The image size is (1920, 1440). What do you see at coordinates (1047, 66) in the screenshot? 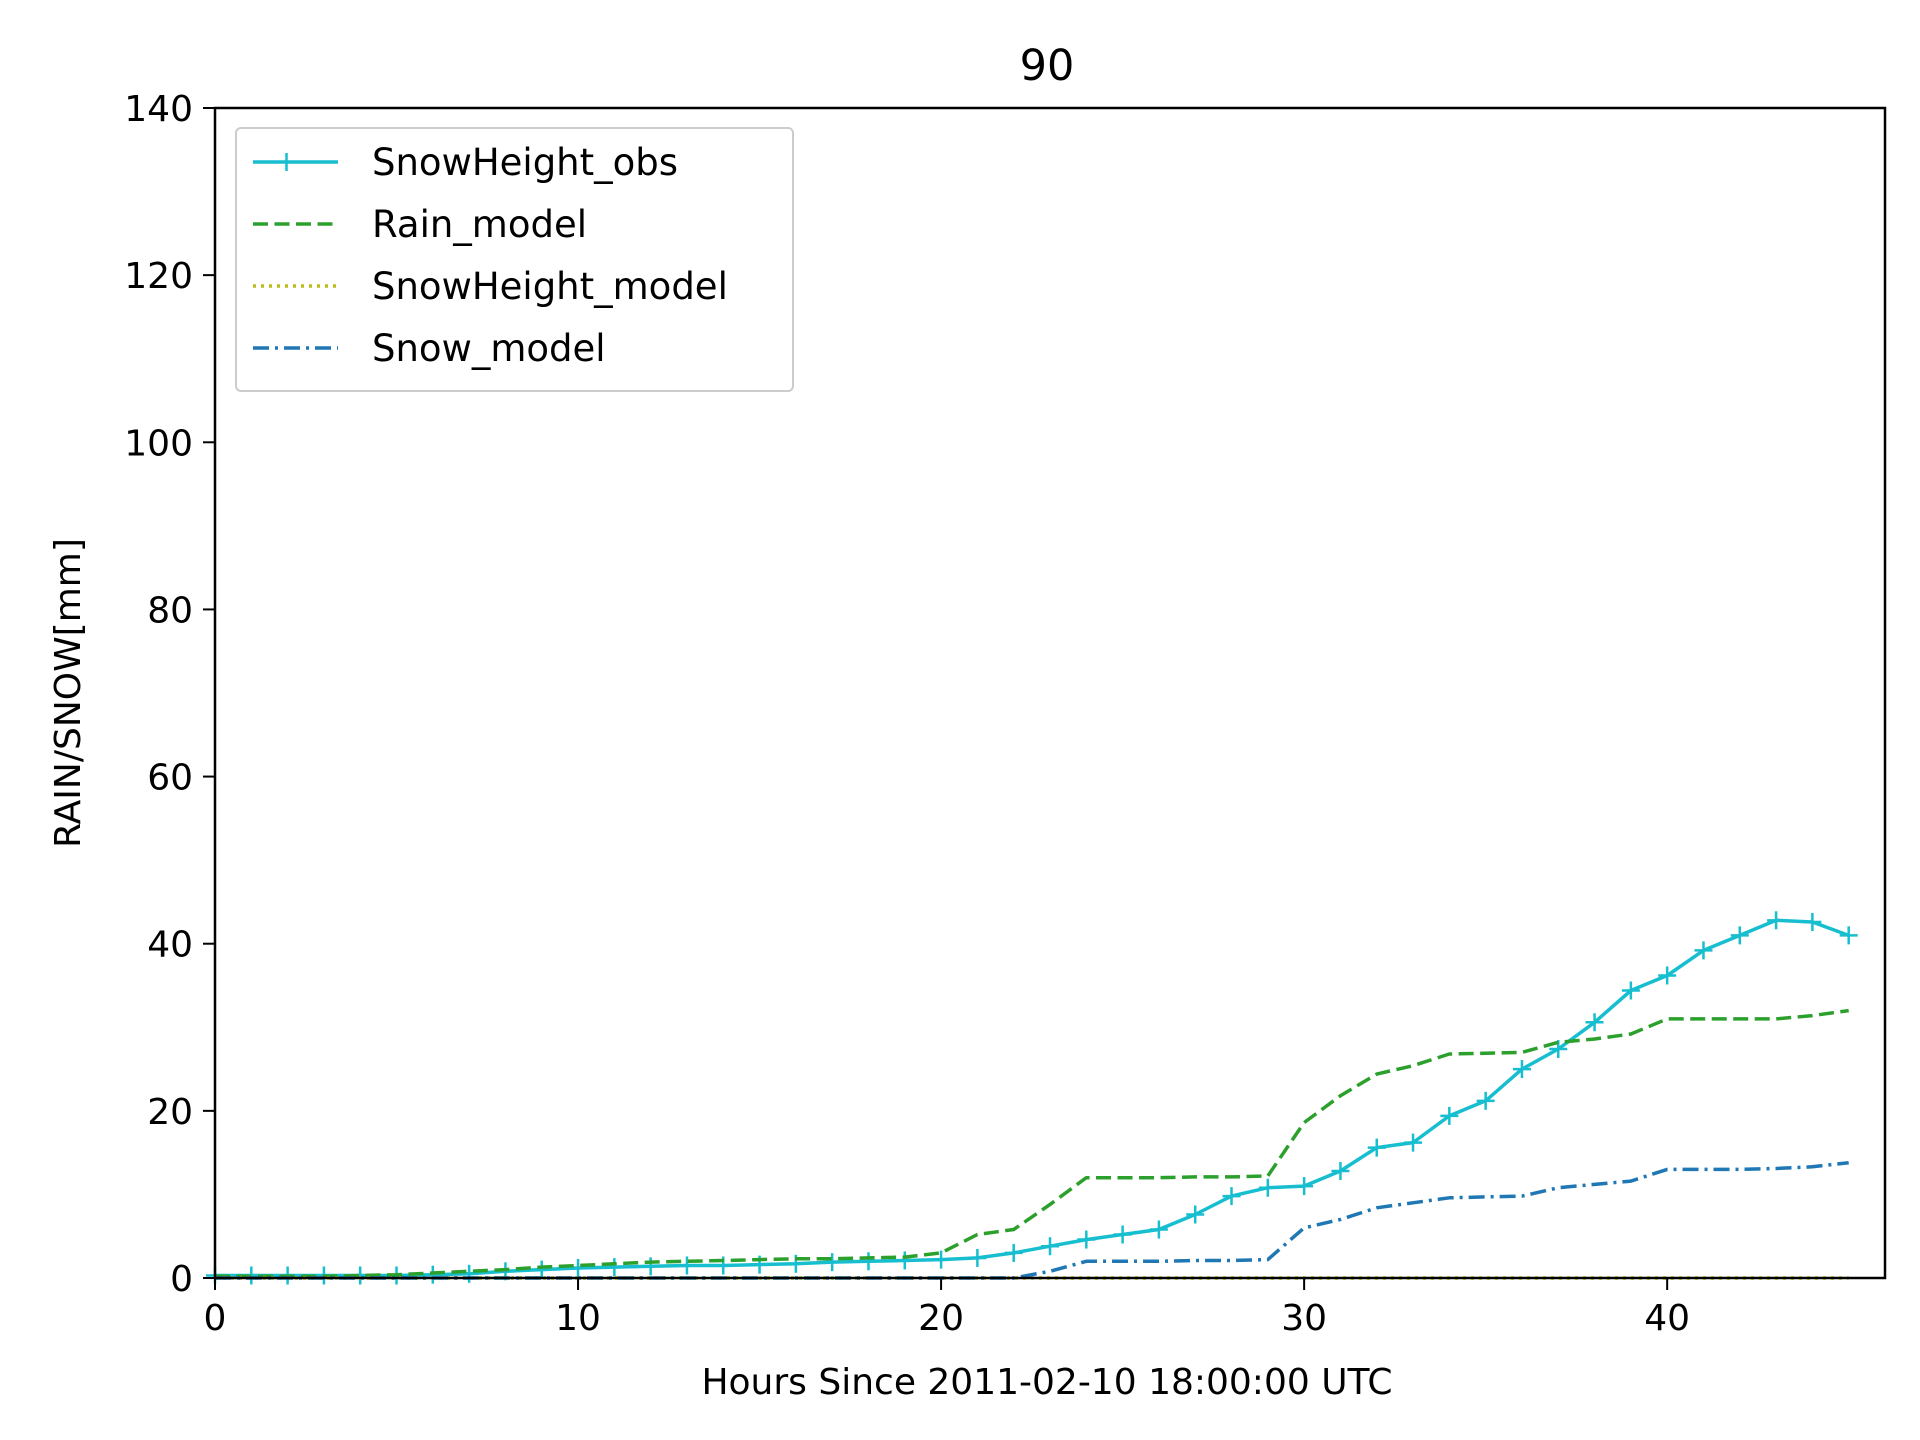
I see `chart-title: 90` at bounding box center [1047, 66].